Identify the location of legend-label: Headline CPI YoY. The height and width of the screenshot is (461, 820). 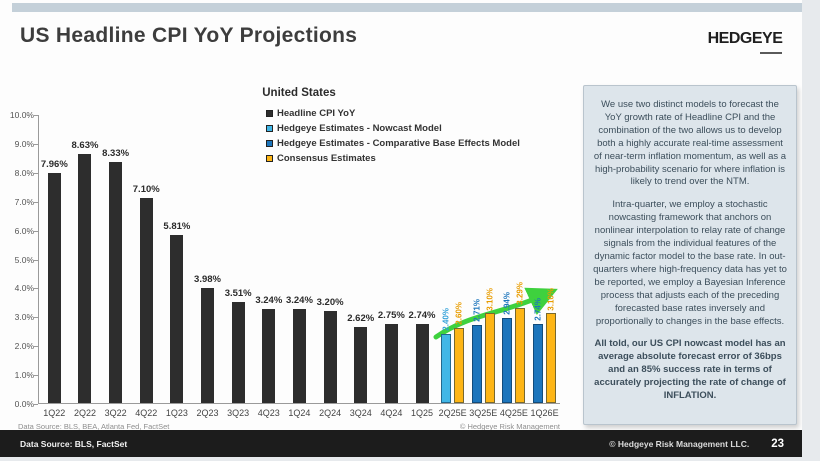
(316, 113).